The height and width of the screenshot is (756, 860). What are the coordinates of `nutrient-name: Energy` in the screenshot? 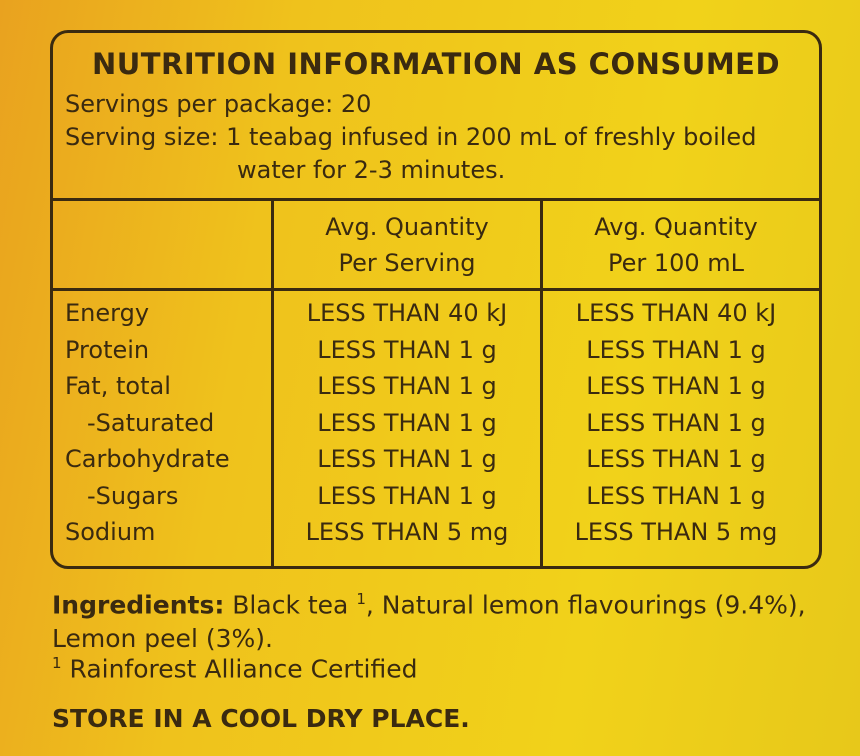 It's located at (107, 313).